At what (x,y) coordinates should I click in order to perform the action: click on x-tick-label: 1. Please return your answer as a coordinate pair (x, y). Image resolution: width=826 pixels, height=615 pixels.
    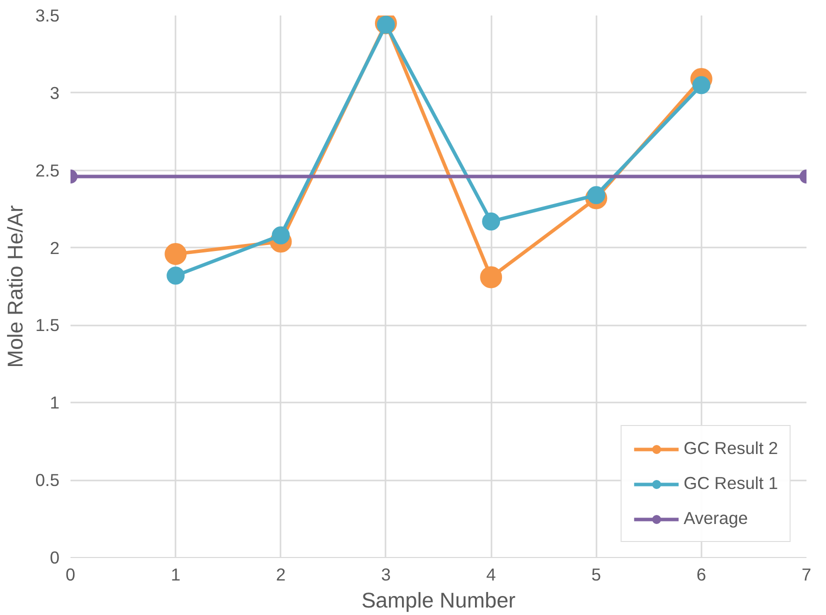
    Looking at the image, I should click on (175, 574).